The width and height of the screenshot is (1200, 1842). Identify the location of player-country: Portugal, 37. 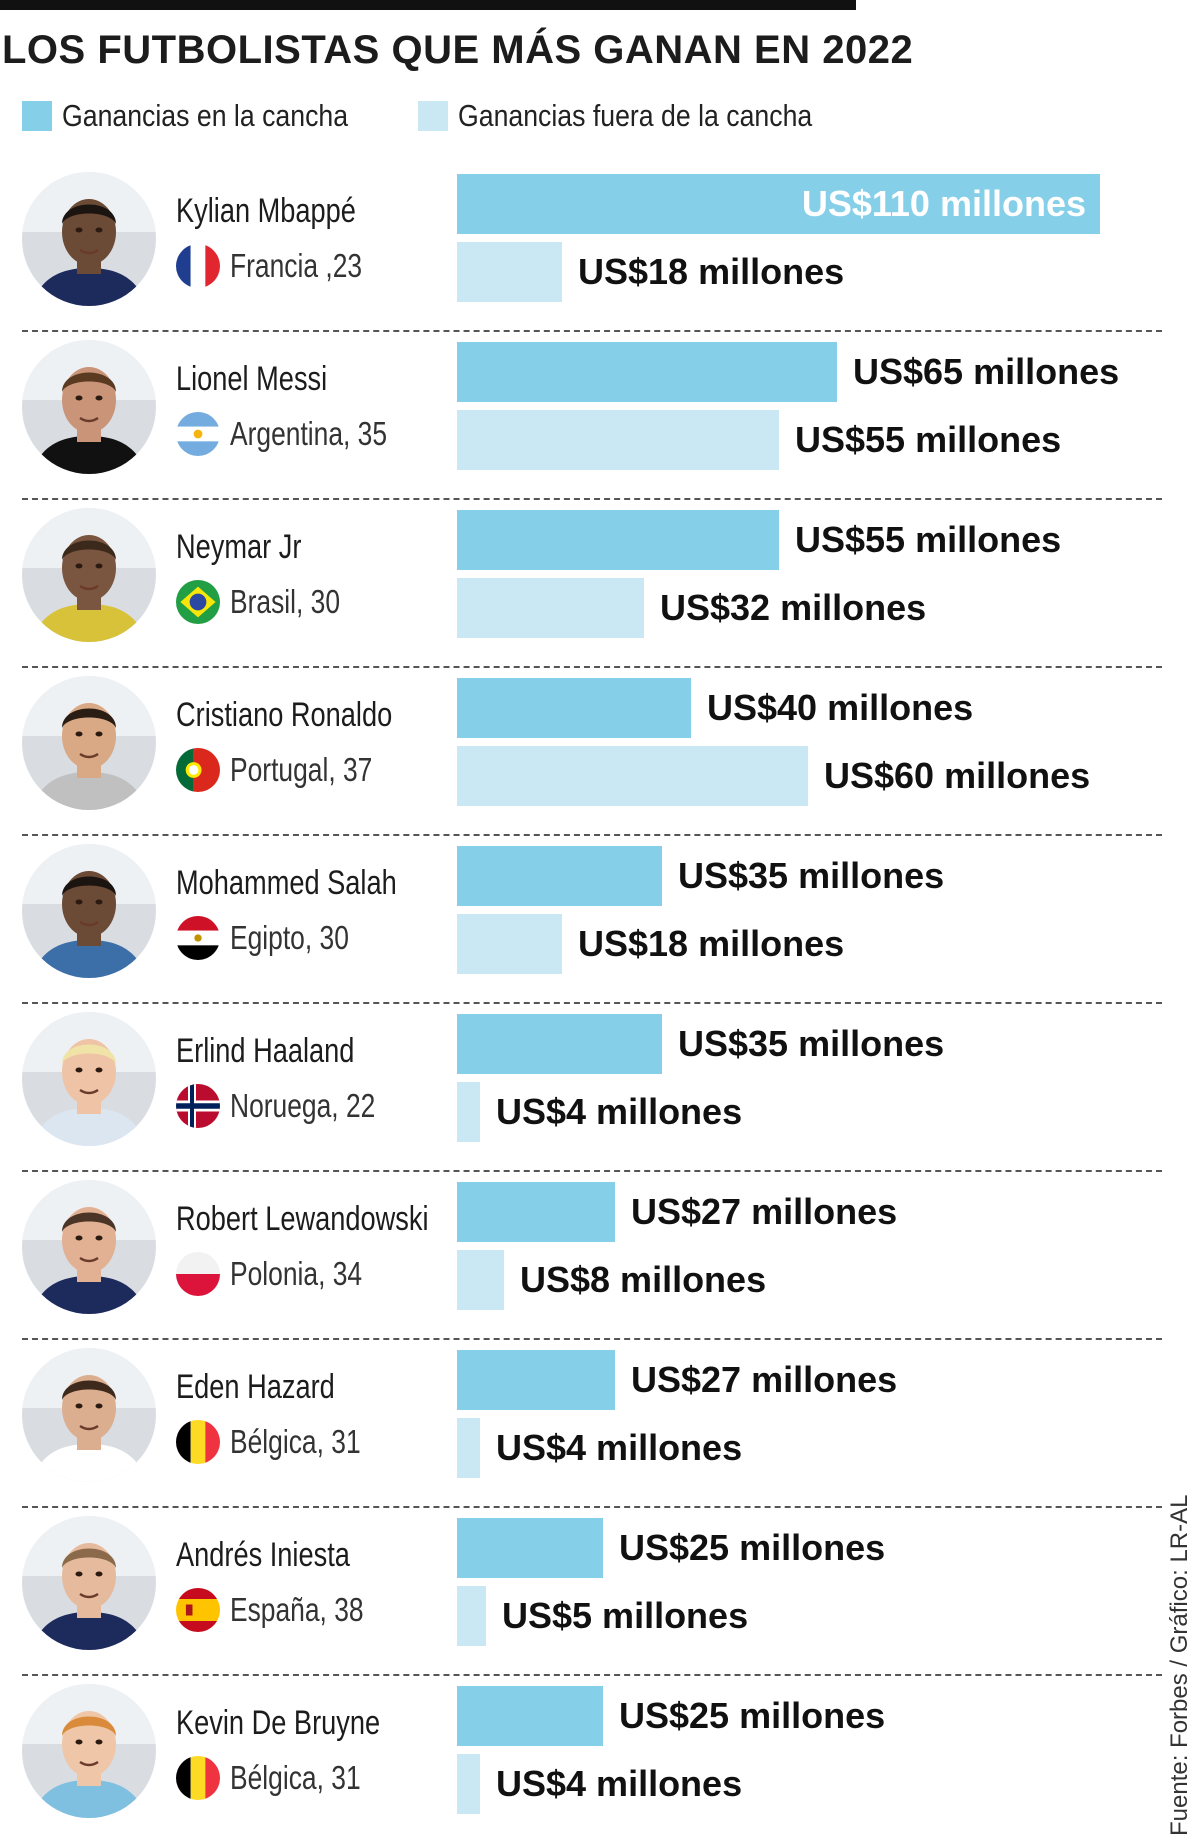
(301, 769).